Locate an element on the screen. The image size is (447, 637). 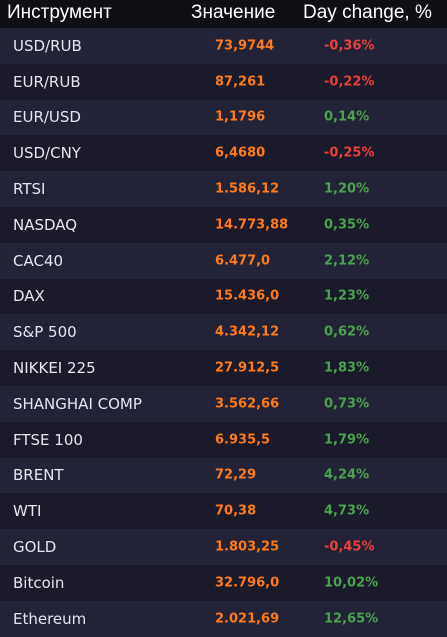
instrument-name: WTI is located at coordinates (27, 511).